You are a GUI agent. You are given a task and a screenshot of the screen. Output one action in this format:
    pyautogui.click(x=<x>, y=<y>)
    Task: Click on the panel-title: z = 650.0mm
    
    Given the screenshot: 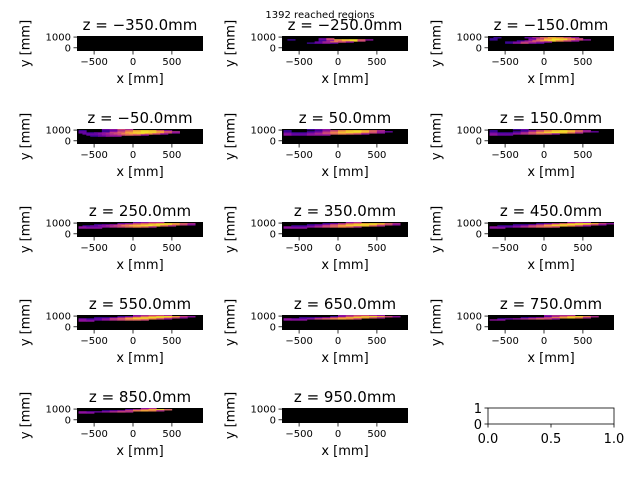 What is the action you would take?
    pyautogui.click(x=345, y=304)
    